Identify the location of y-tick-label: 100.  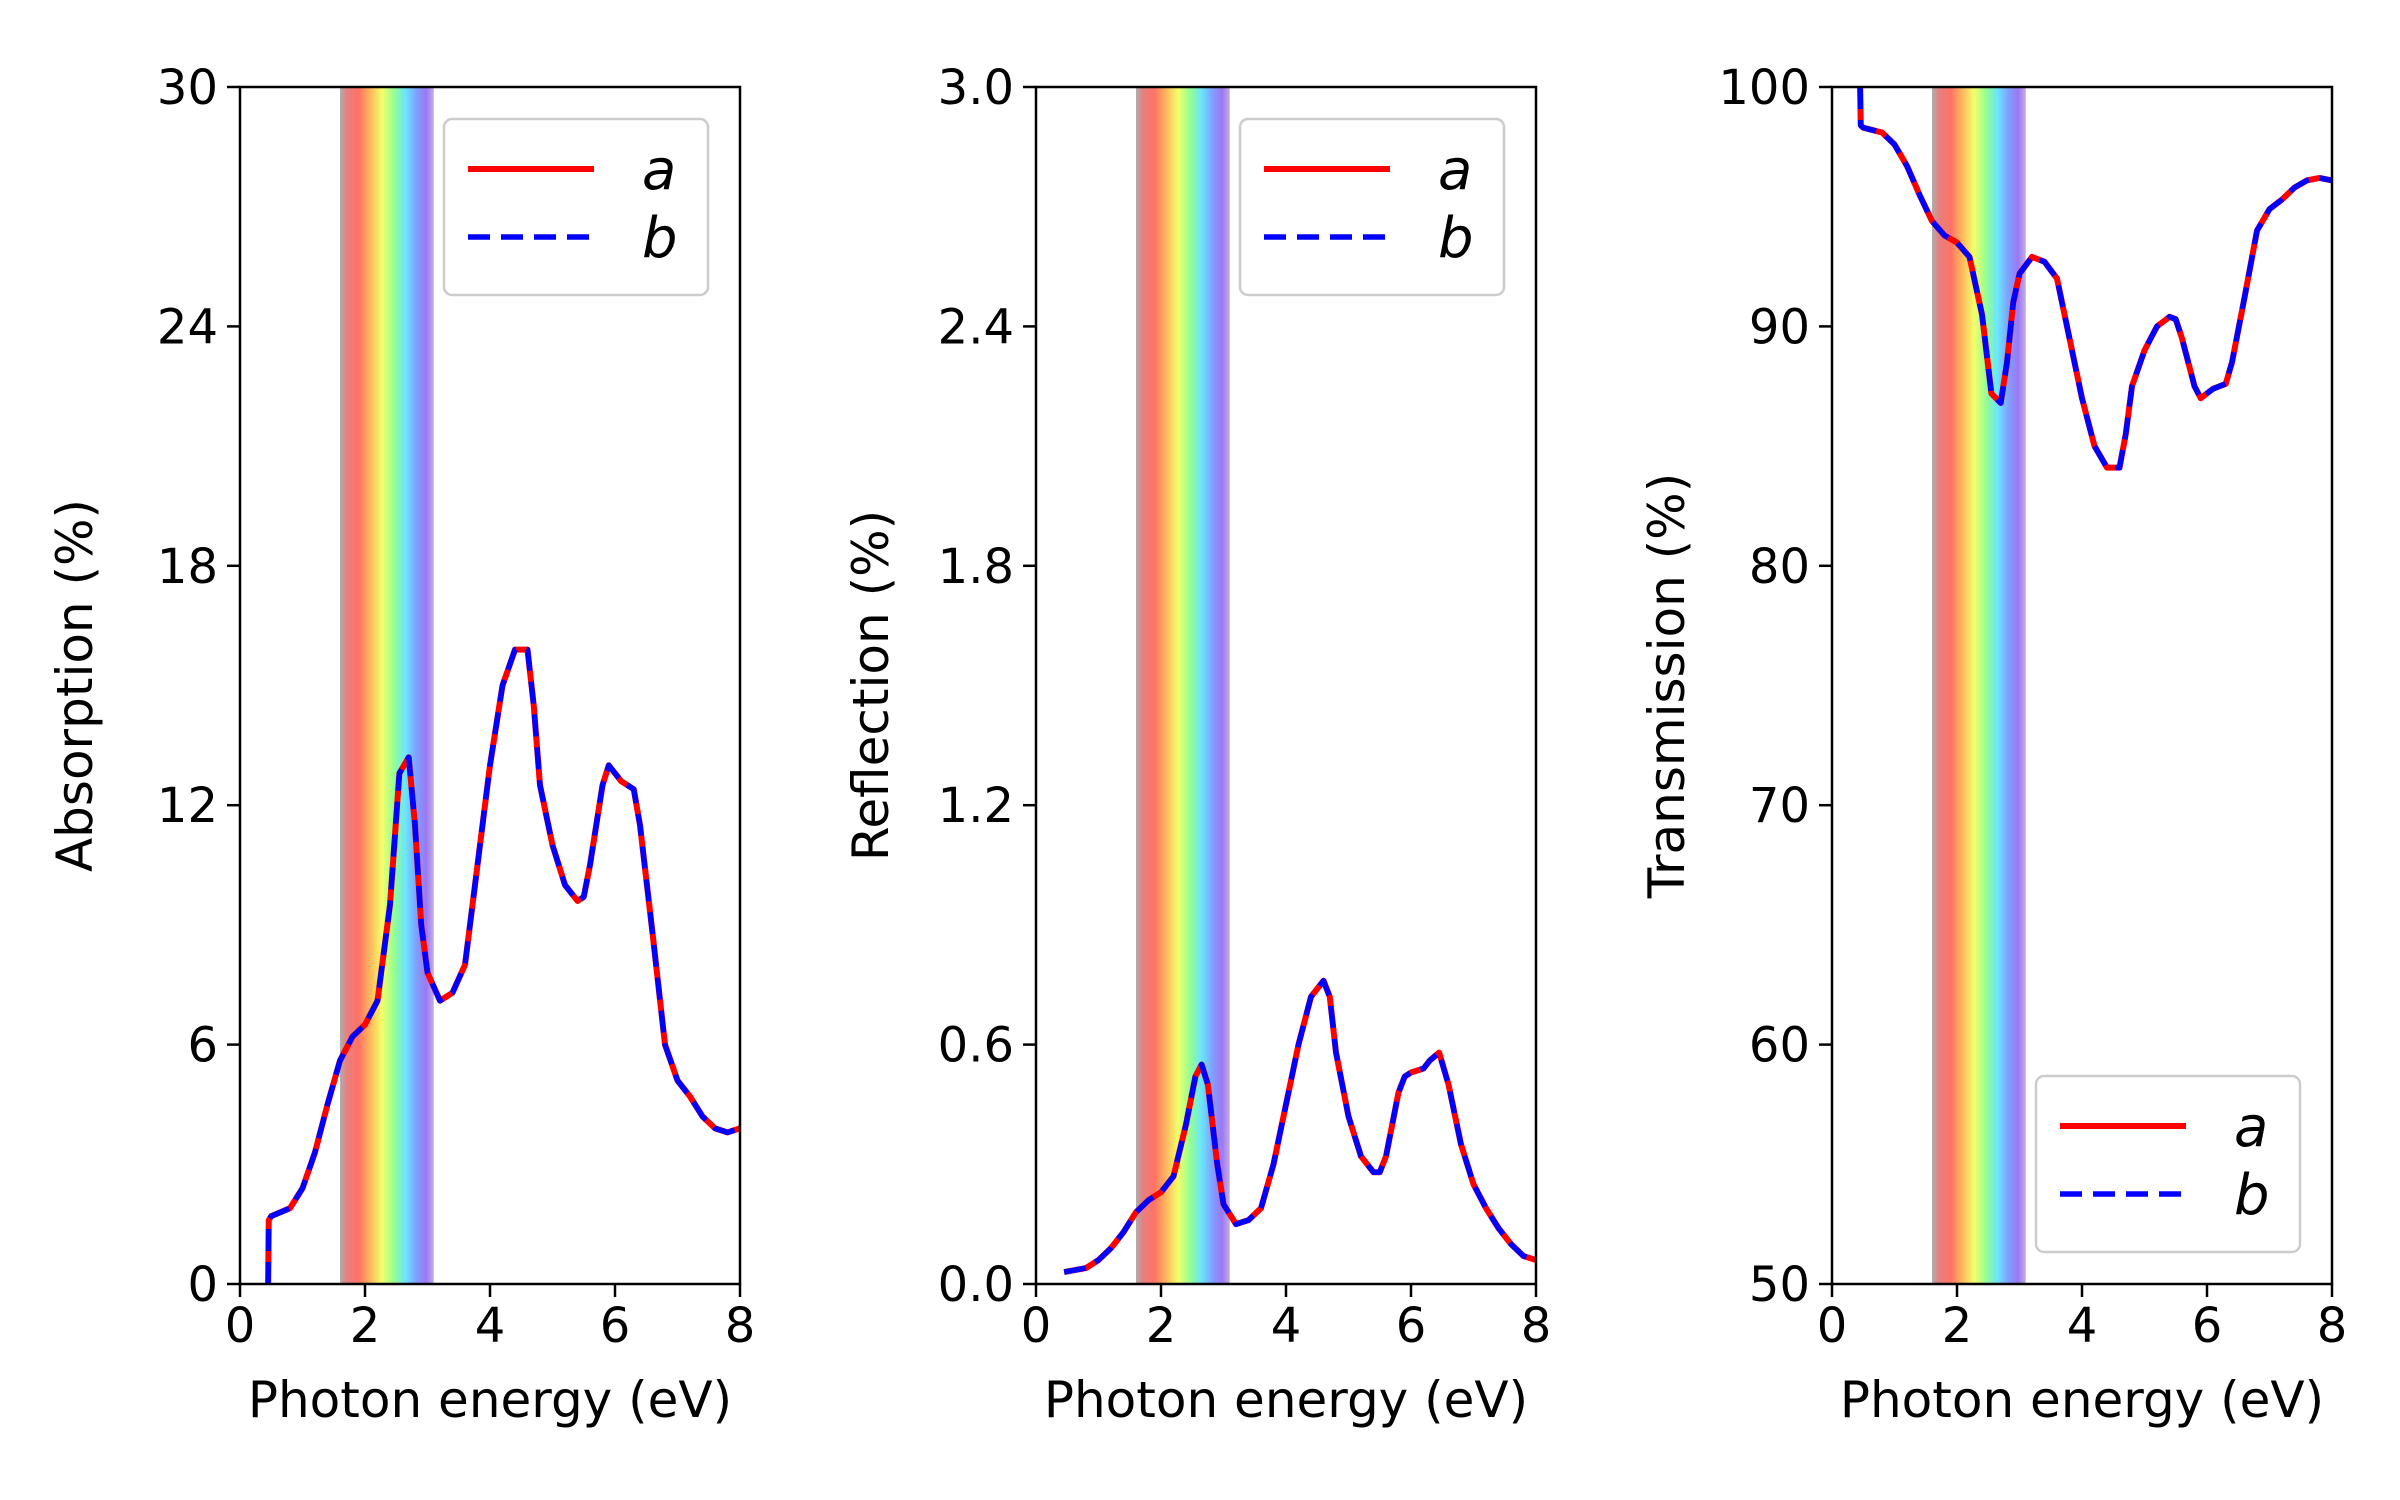
(1764, 88).